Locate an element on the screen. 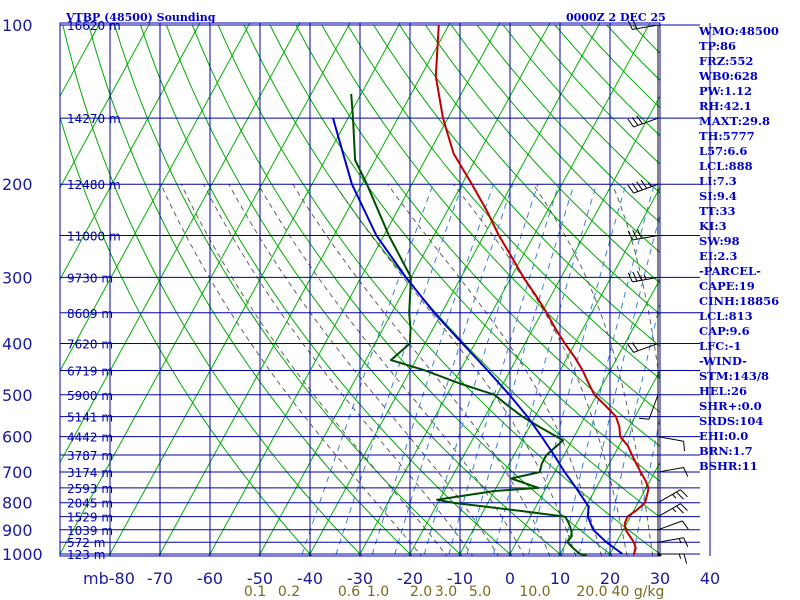  temperature-tick-label: -70 is located at coordinates (160, 578).